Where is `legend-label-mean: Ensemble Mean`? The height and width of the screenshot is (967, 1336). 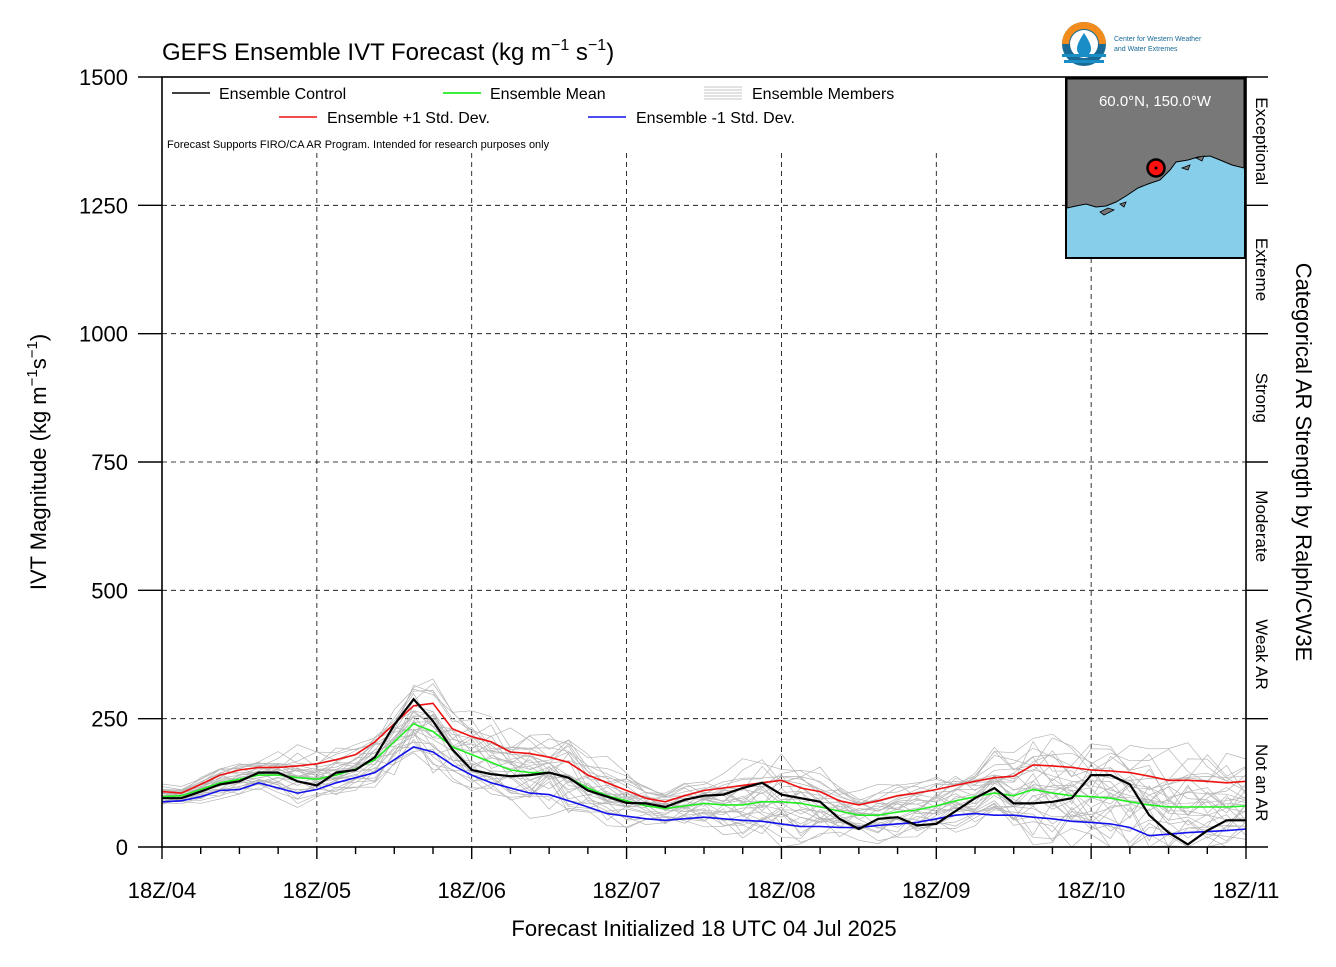
legend-label-mean: Ensemble Mean is located at coordinates (548, 94).